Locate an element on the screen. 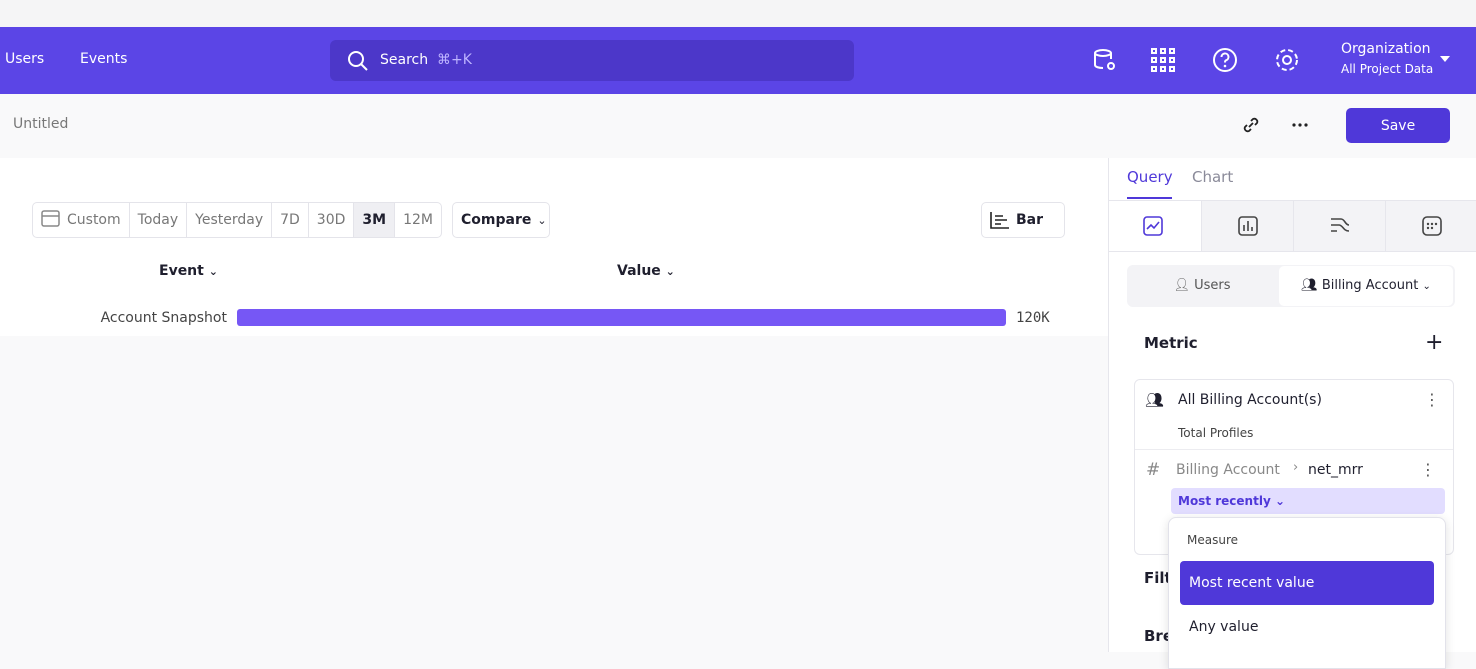 The height and width of the screenshot is (669, 1476). column-label: Event is located at coordinates (181, 271).